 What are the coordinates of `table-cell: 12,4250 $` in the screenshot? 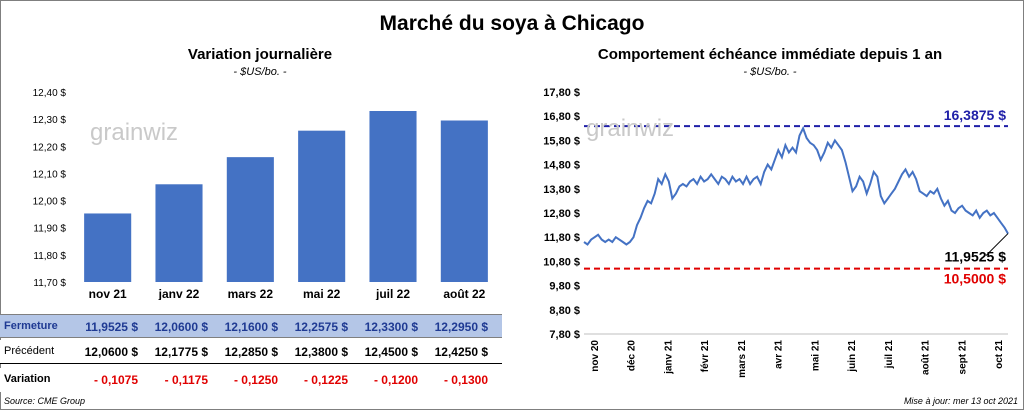 It's located at (461, 352).